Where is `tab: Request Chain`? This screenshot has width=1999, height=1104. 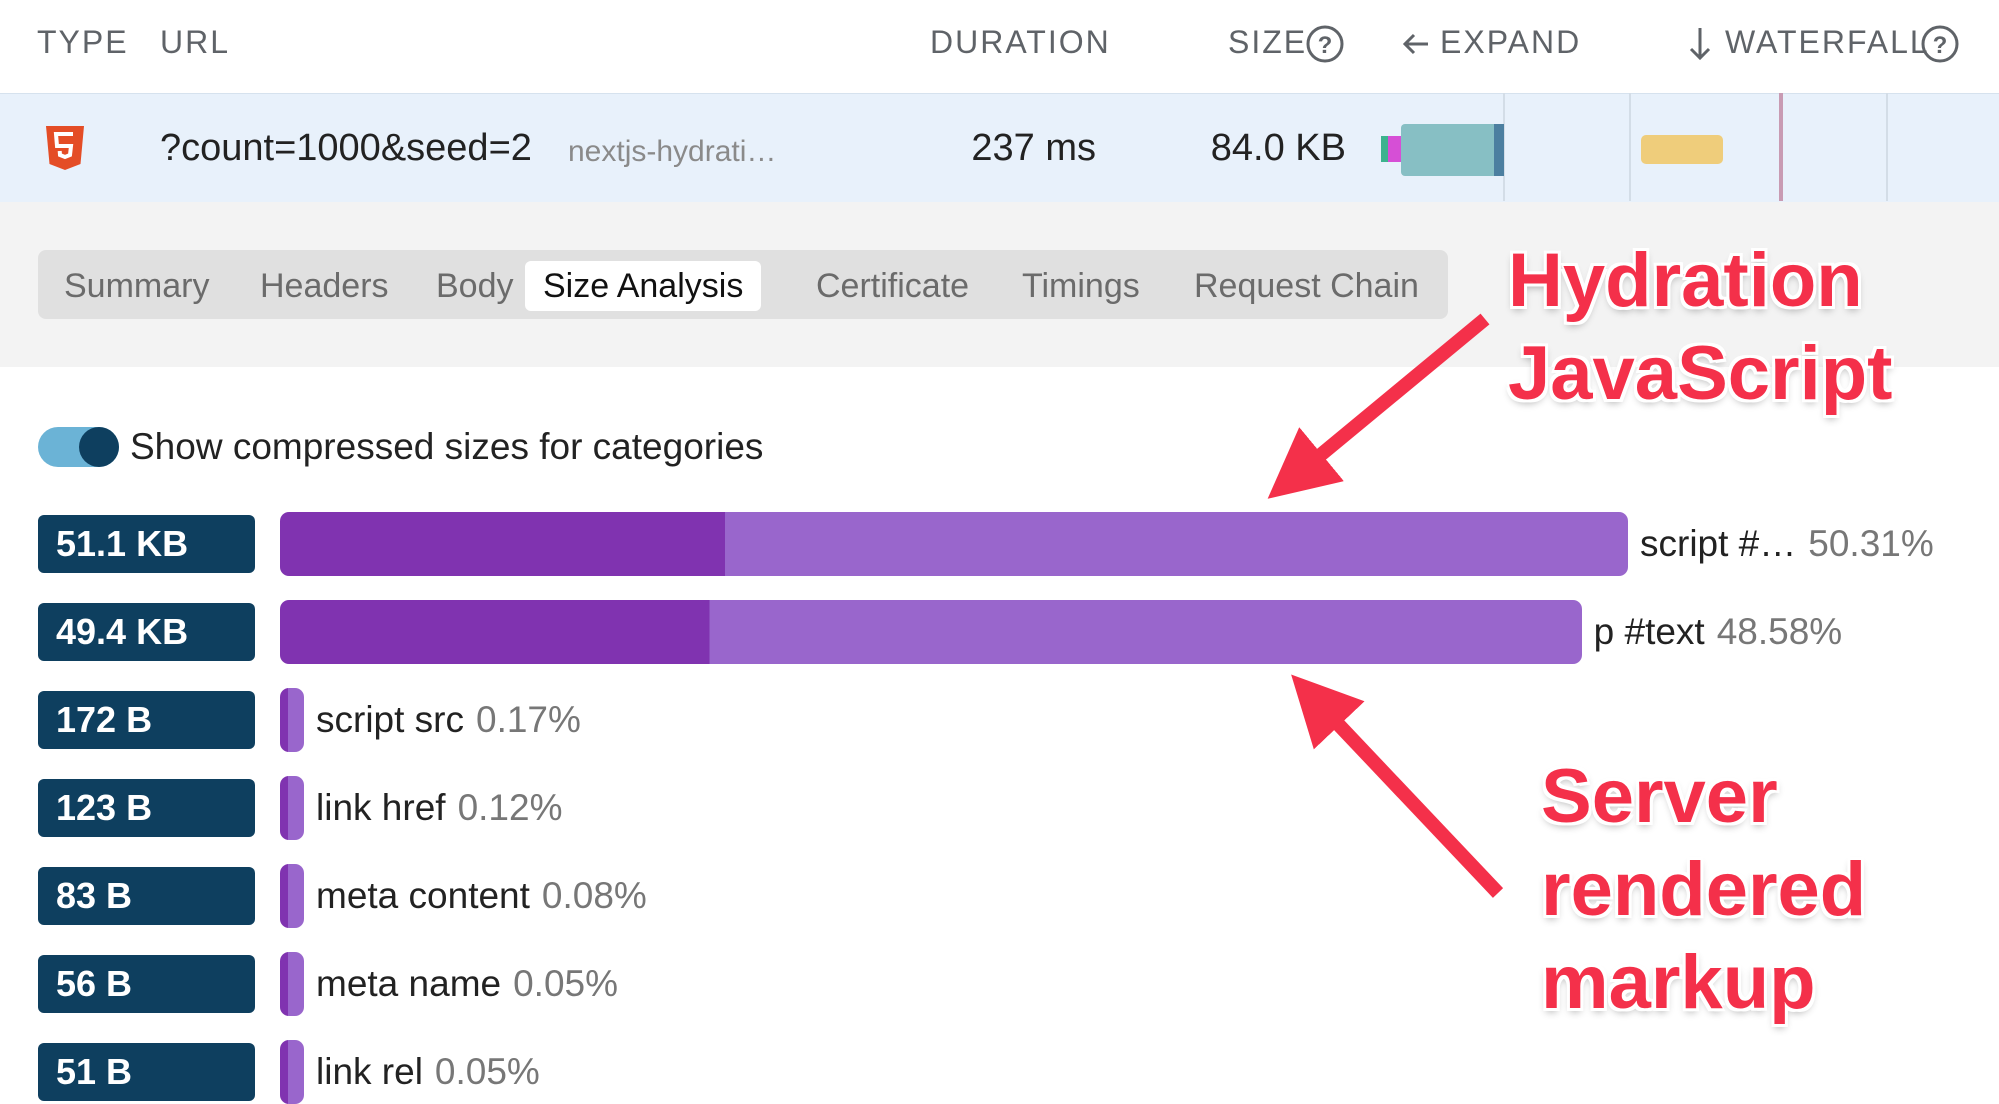
tab: Request Chain is located at coordinates (1306, 286).